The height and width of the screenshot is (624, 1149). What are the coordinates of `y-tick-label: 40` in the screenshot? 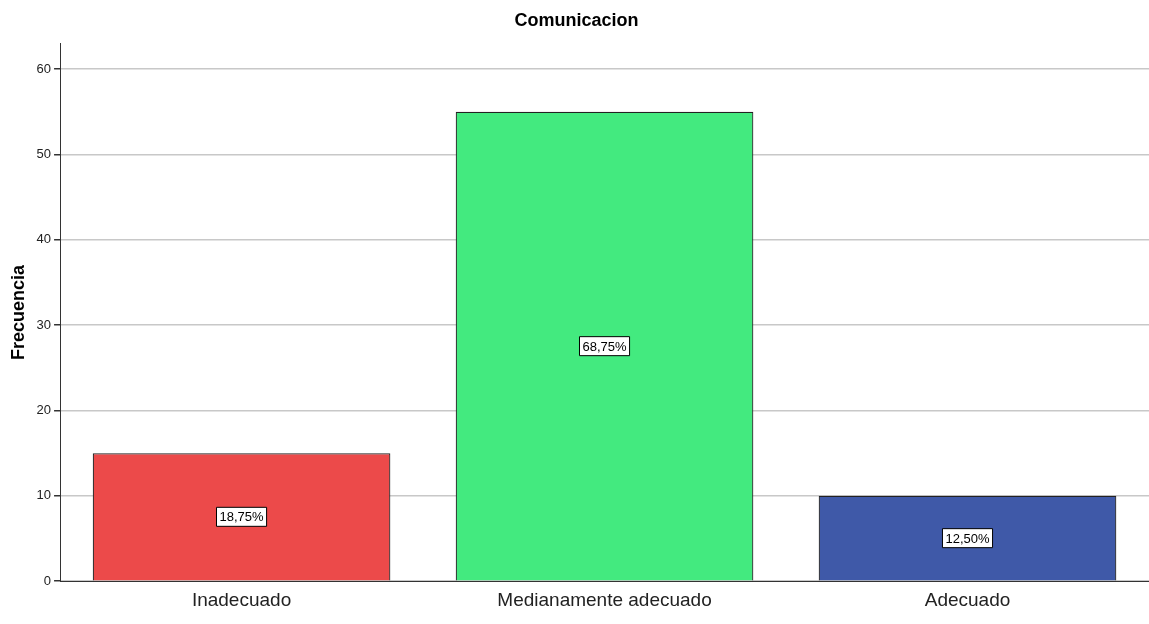 It's located at (44, 239).